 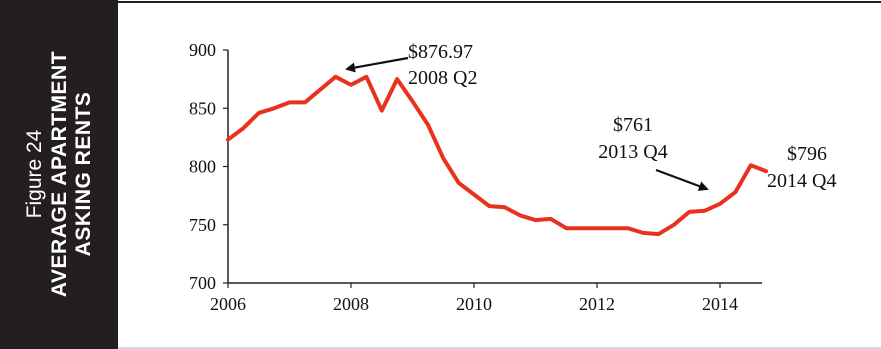 I want to click on annotation-1: $876.97 2008 Q2, so click(x=411, y=65).